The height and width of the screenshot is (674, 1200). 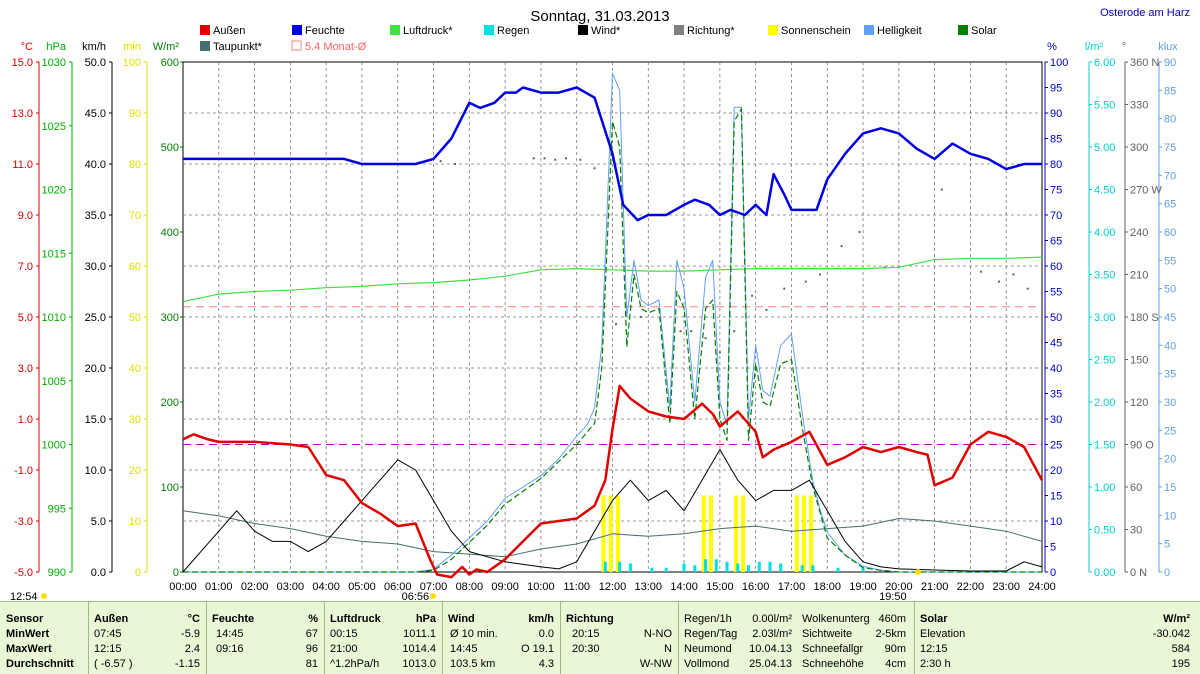 I want to click on tick-label-solar: 600, so click(x=170, y=63).